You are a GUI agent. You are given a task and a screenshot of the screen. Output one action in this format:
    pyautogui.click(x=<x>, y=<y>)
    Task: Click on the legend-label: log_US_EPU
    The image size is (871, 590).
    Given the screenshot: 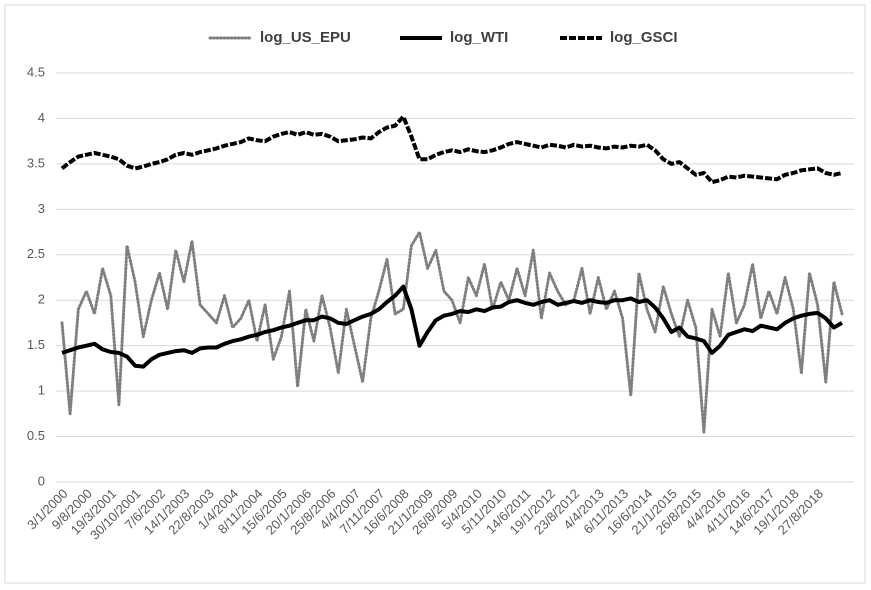 What is the action you would take?
    pyautogui.click(x=305, y=37)
    